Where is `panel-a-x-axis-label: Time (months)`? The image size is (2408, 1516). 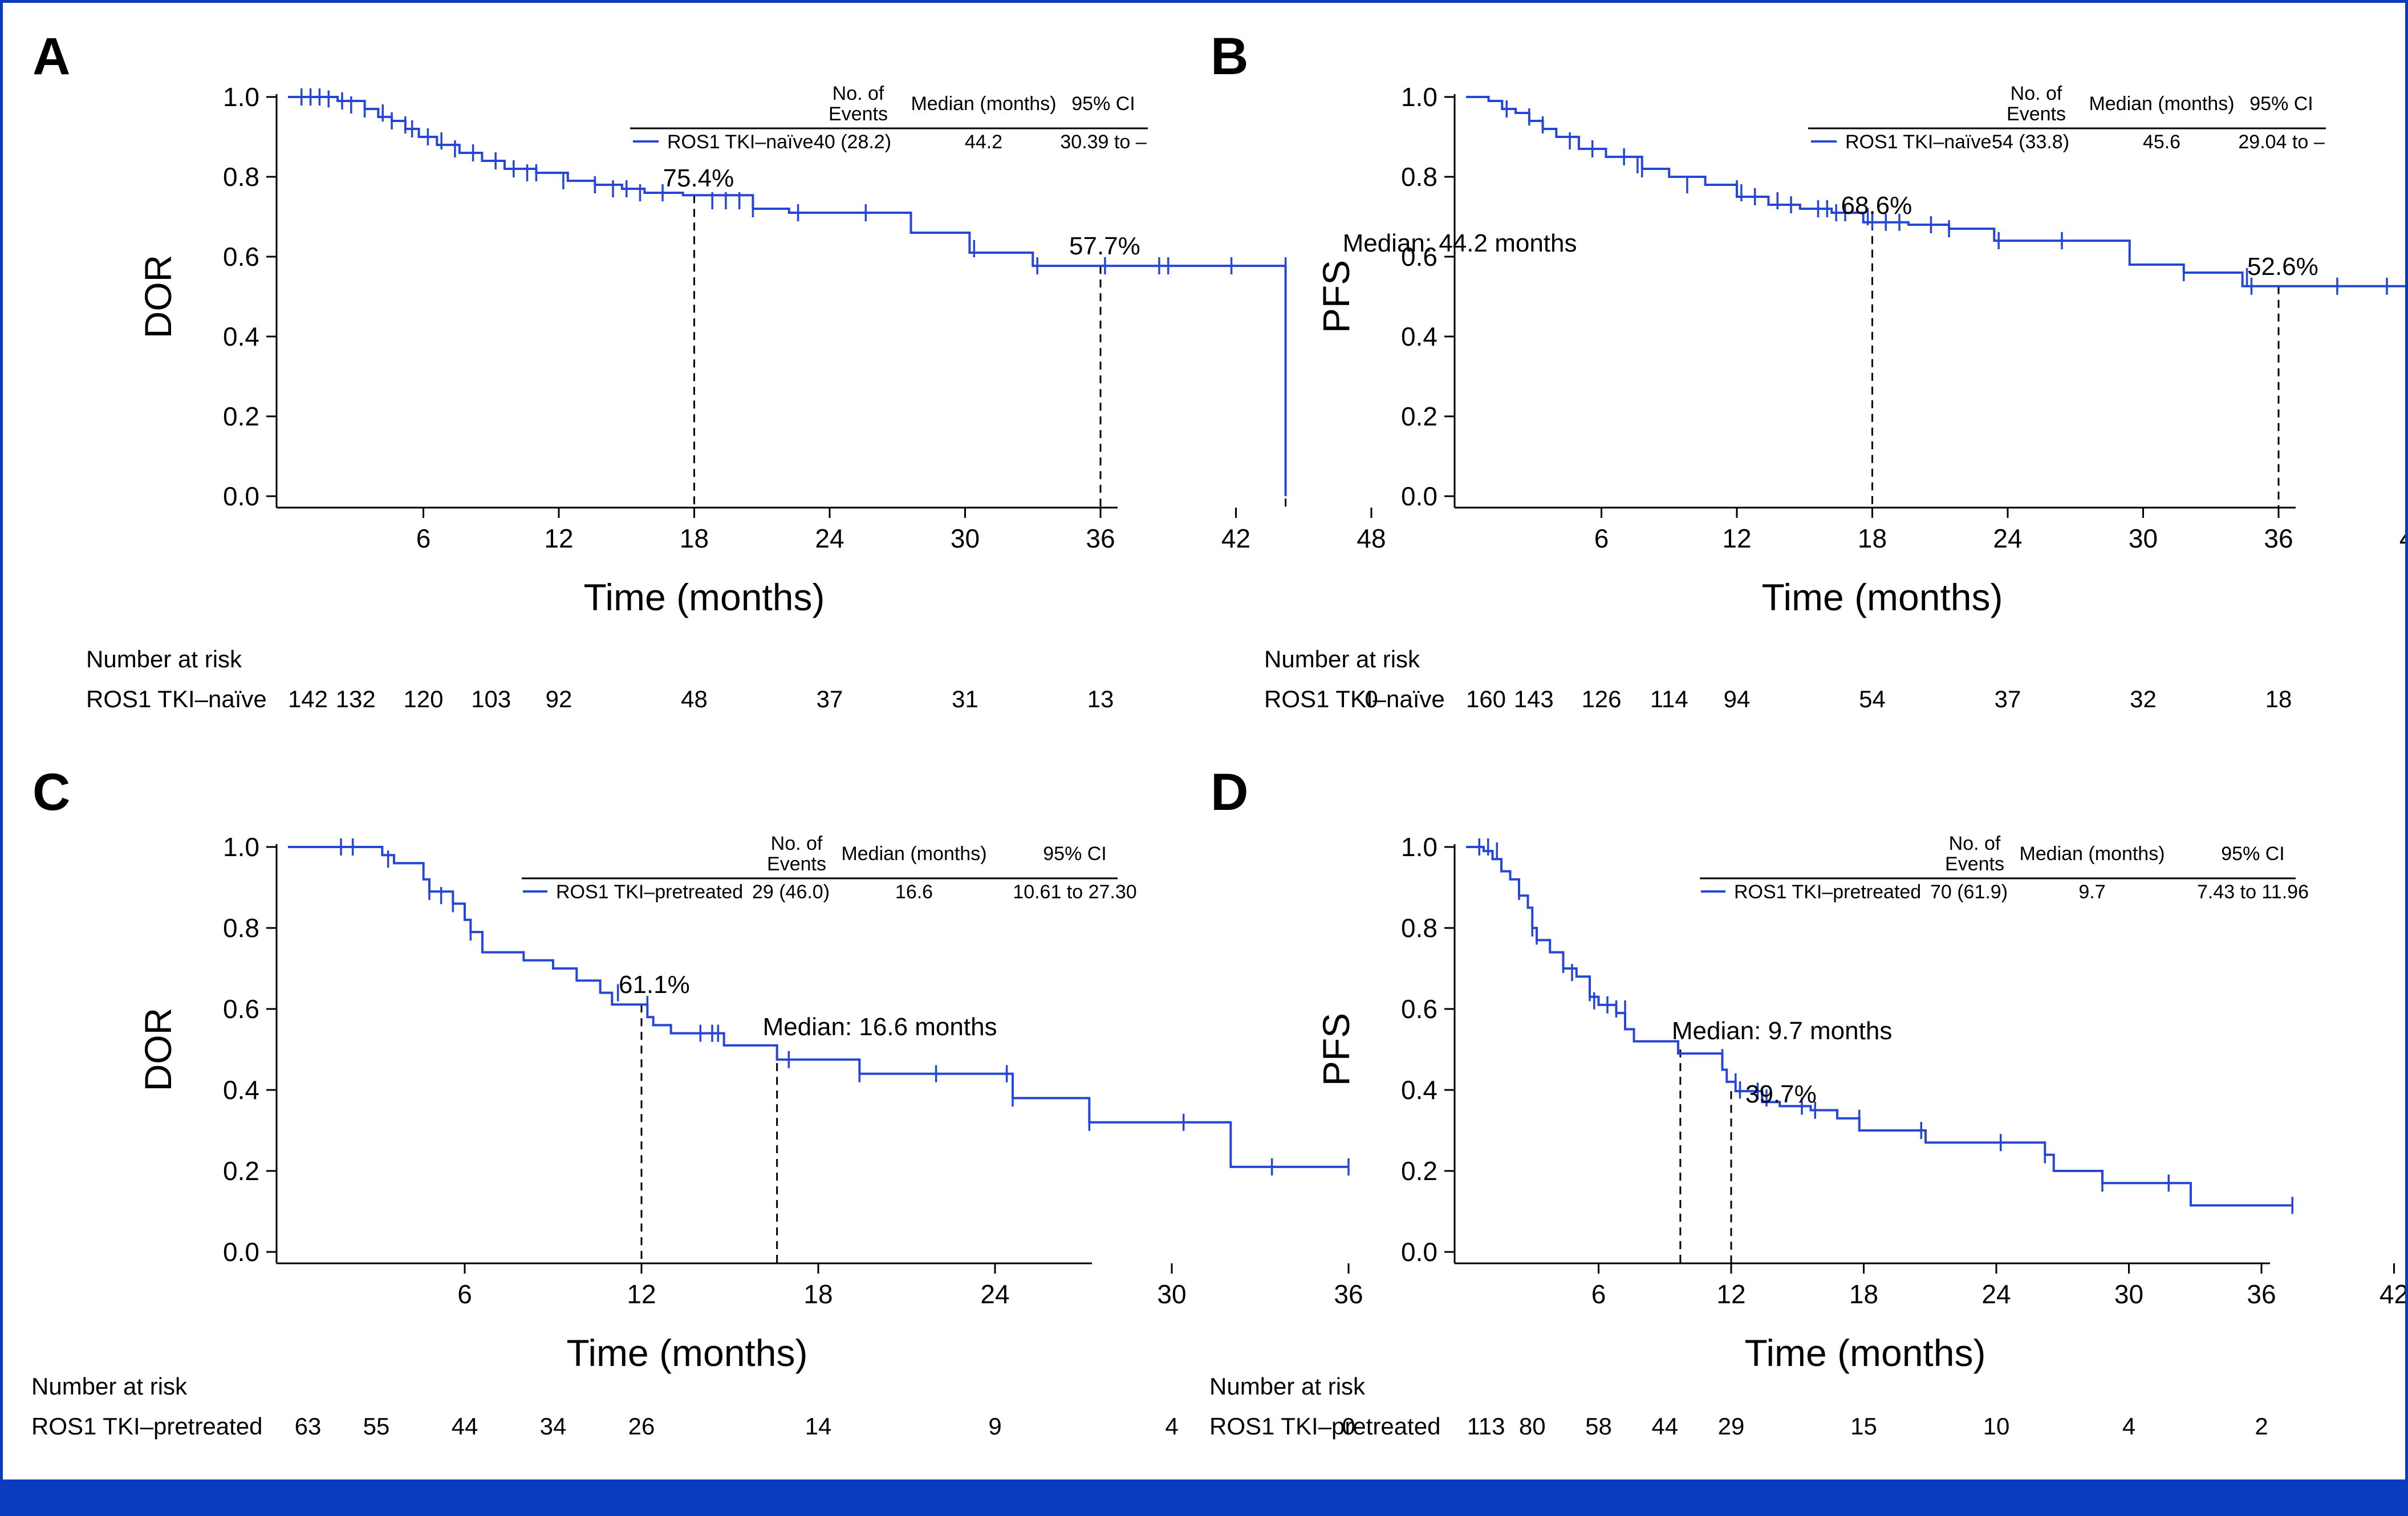
panel-a-x-axis-label: Time (months) is located at coordinates (705, 597).